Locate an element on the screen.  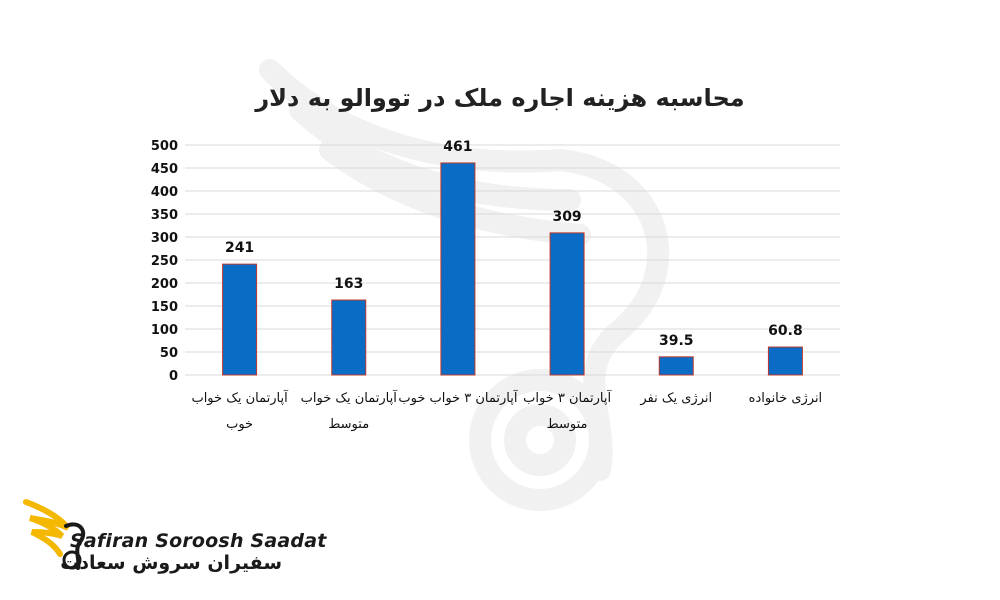
y-tick-label: 450 is located at coordinates (164, 169).